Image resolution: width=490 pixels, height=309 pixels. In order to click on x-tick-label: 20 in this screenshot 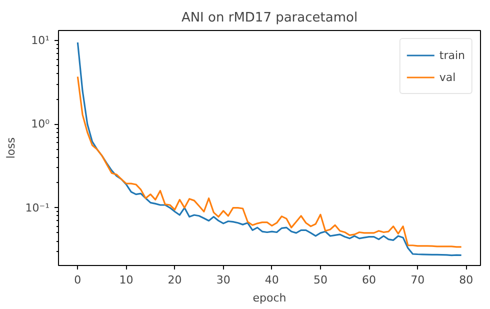, I will do `click(175, 280)`.